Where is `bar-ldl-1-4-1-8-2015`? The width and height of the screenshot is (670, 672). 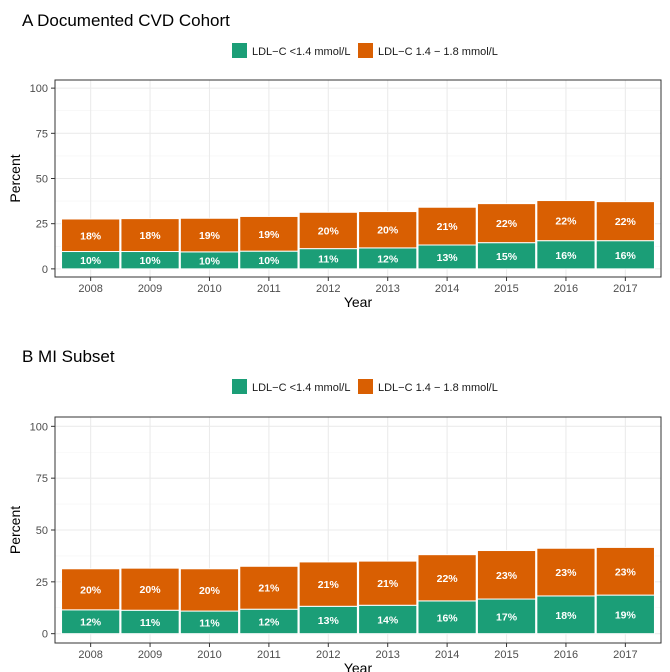 bar-ldl-1-4-1-8-2015 is located at coordinates (506, 223).